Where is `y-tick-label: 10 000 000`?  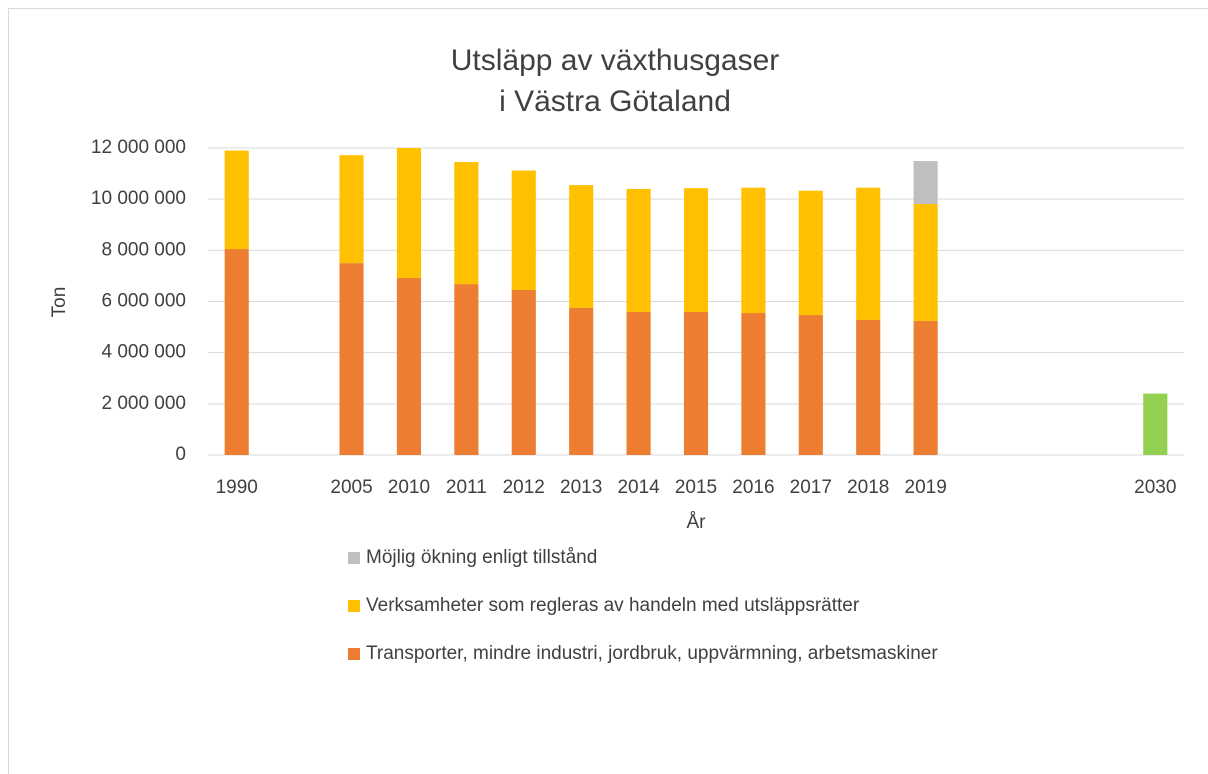
y-tick-label: 10 000 000 is located at coordinates (138, 198).